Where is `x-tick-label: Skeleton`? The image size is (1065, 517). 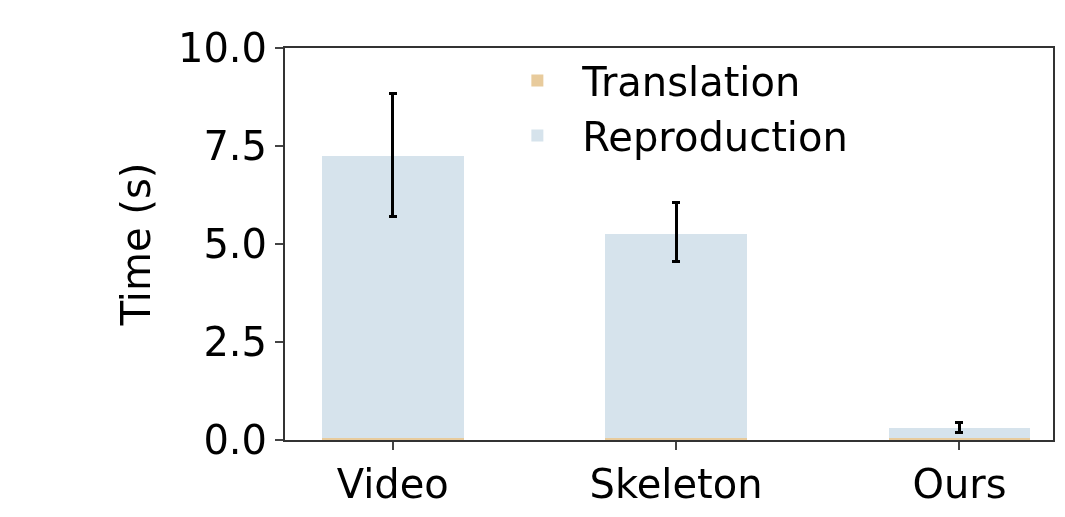 x-tick-label: Skeleton is located at coordinates (676, 484).